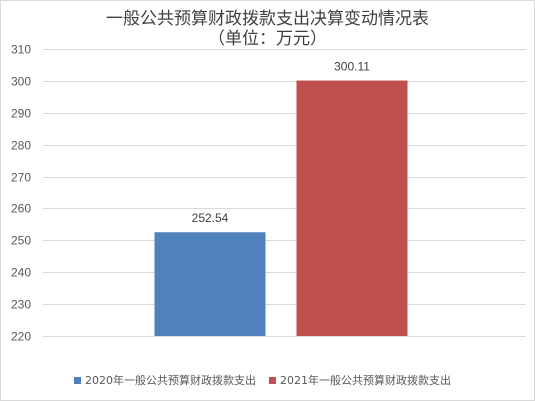  Describe the element at coordinates (170, 380) in the screenshot. I see `legend-label-1: 2020年一般公共预算财政拨款支出` at that location.